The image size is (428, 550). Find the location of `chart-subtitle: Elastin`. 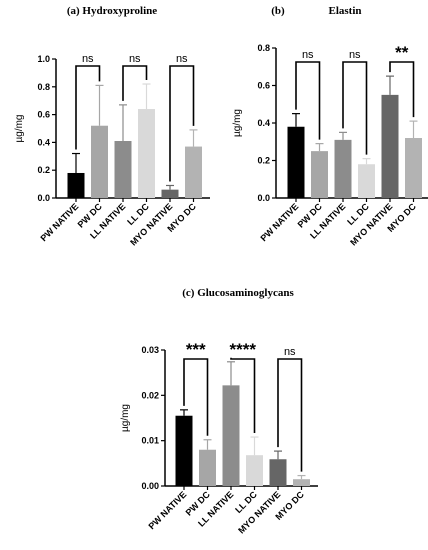

chart-subtitle: Elastin is located at coordinates (344, 11).